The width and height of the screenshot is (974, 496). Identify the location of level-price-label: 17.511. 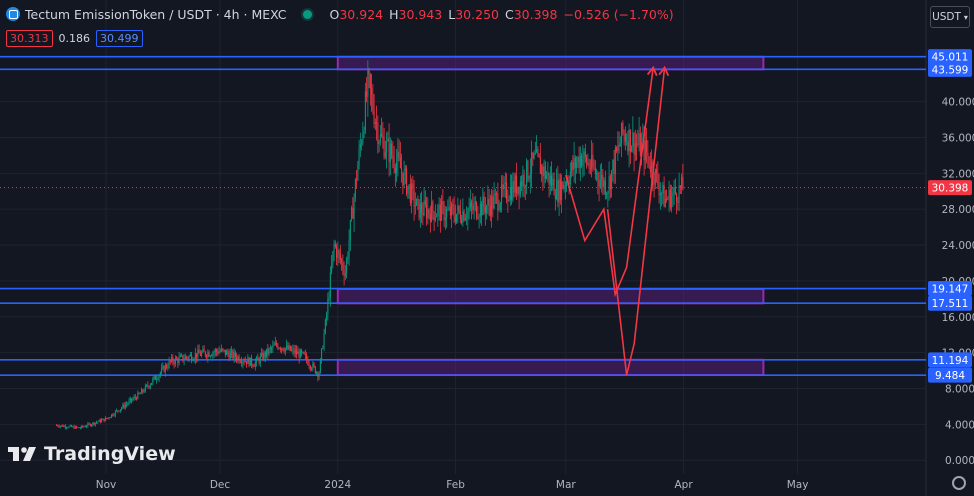
(950, 304).